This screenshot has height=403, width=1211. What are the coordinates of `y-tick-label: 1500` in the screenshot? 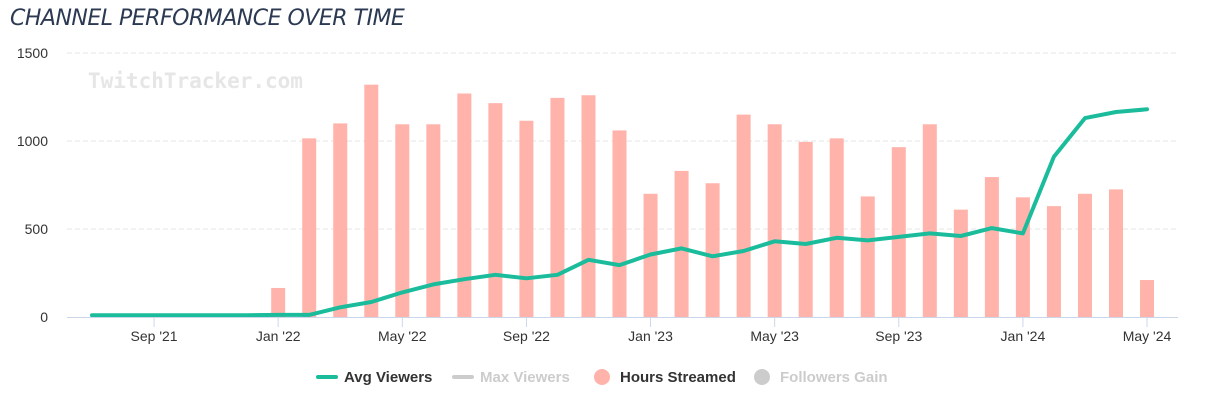 It's located at (32, 53).